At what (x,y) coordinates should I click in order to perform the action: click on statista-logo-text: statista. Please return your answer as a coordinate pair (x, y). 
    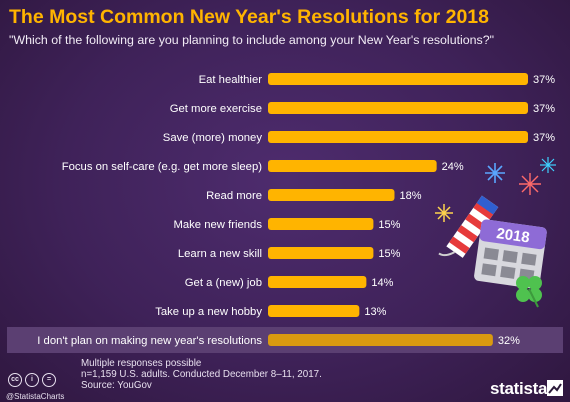
    Looking at the image, I should click on (519, 388).